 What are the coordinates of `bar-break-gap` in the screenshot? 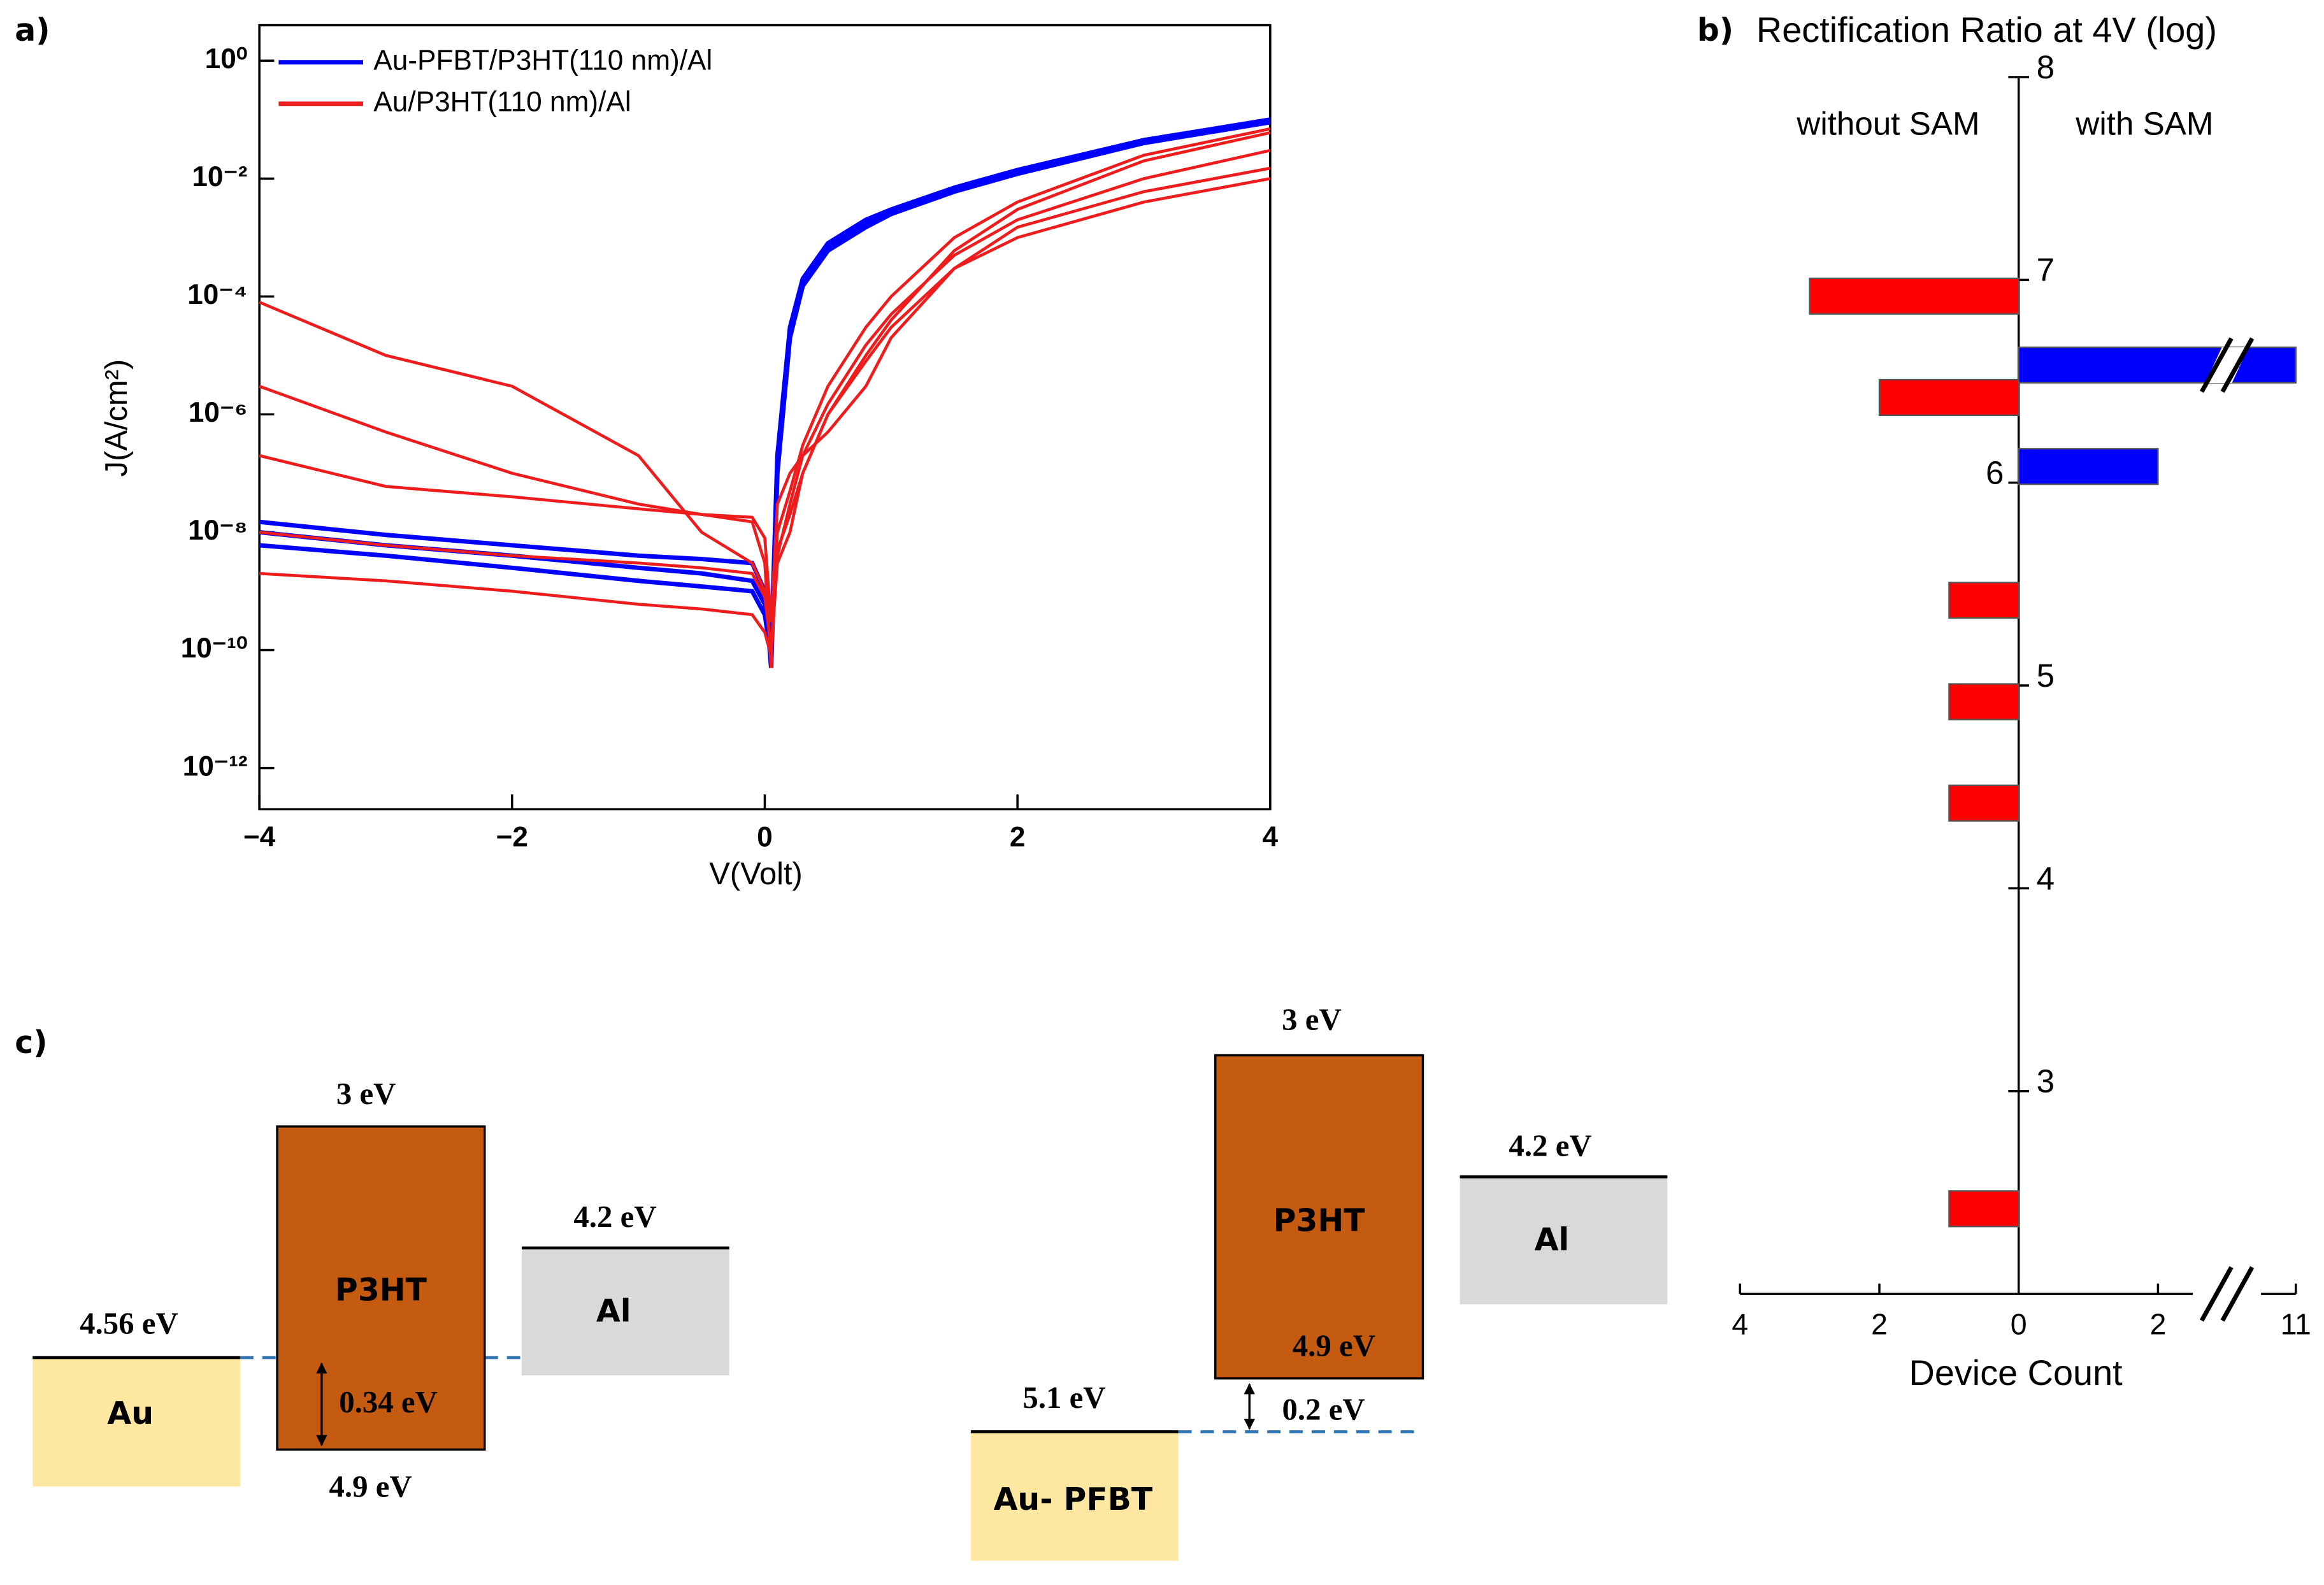 It's located at (2227, 365).